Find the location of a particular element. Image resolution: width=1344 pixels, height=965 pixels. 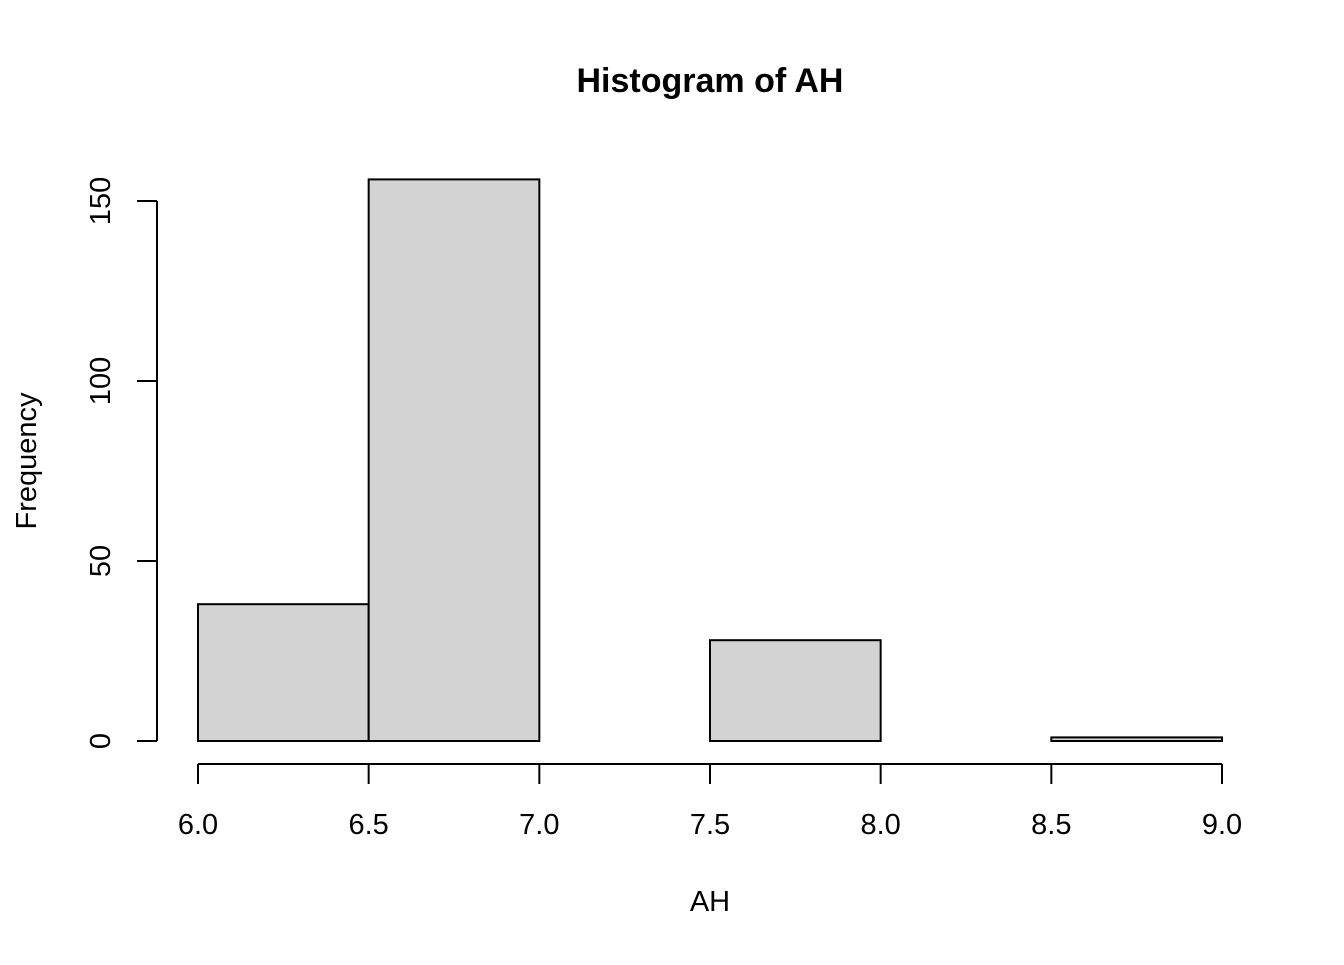

x-tick-label: 7.0 is located at coordinates (539, 825).